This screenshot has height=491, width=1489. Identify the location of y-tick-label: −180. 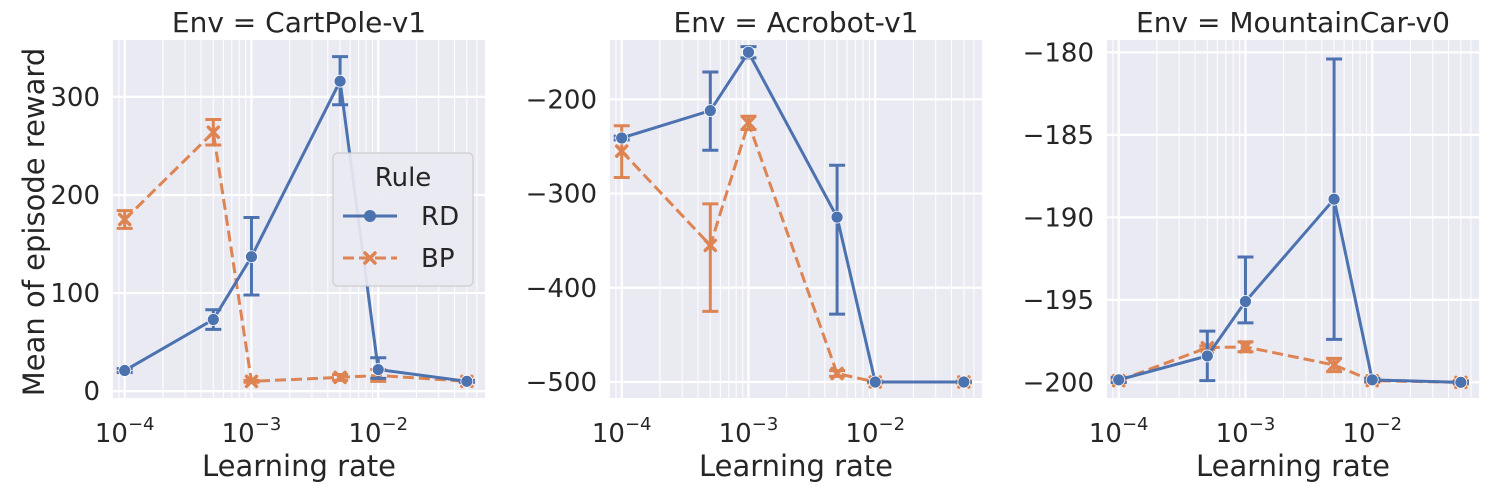
(1058, 53).